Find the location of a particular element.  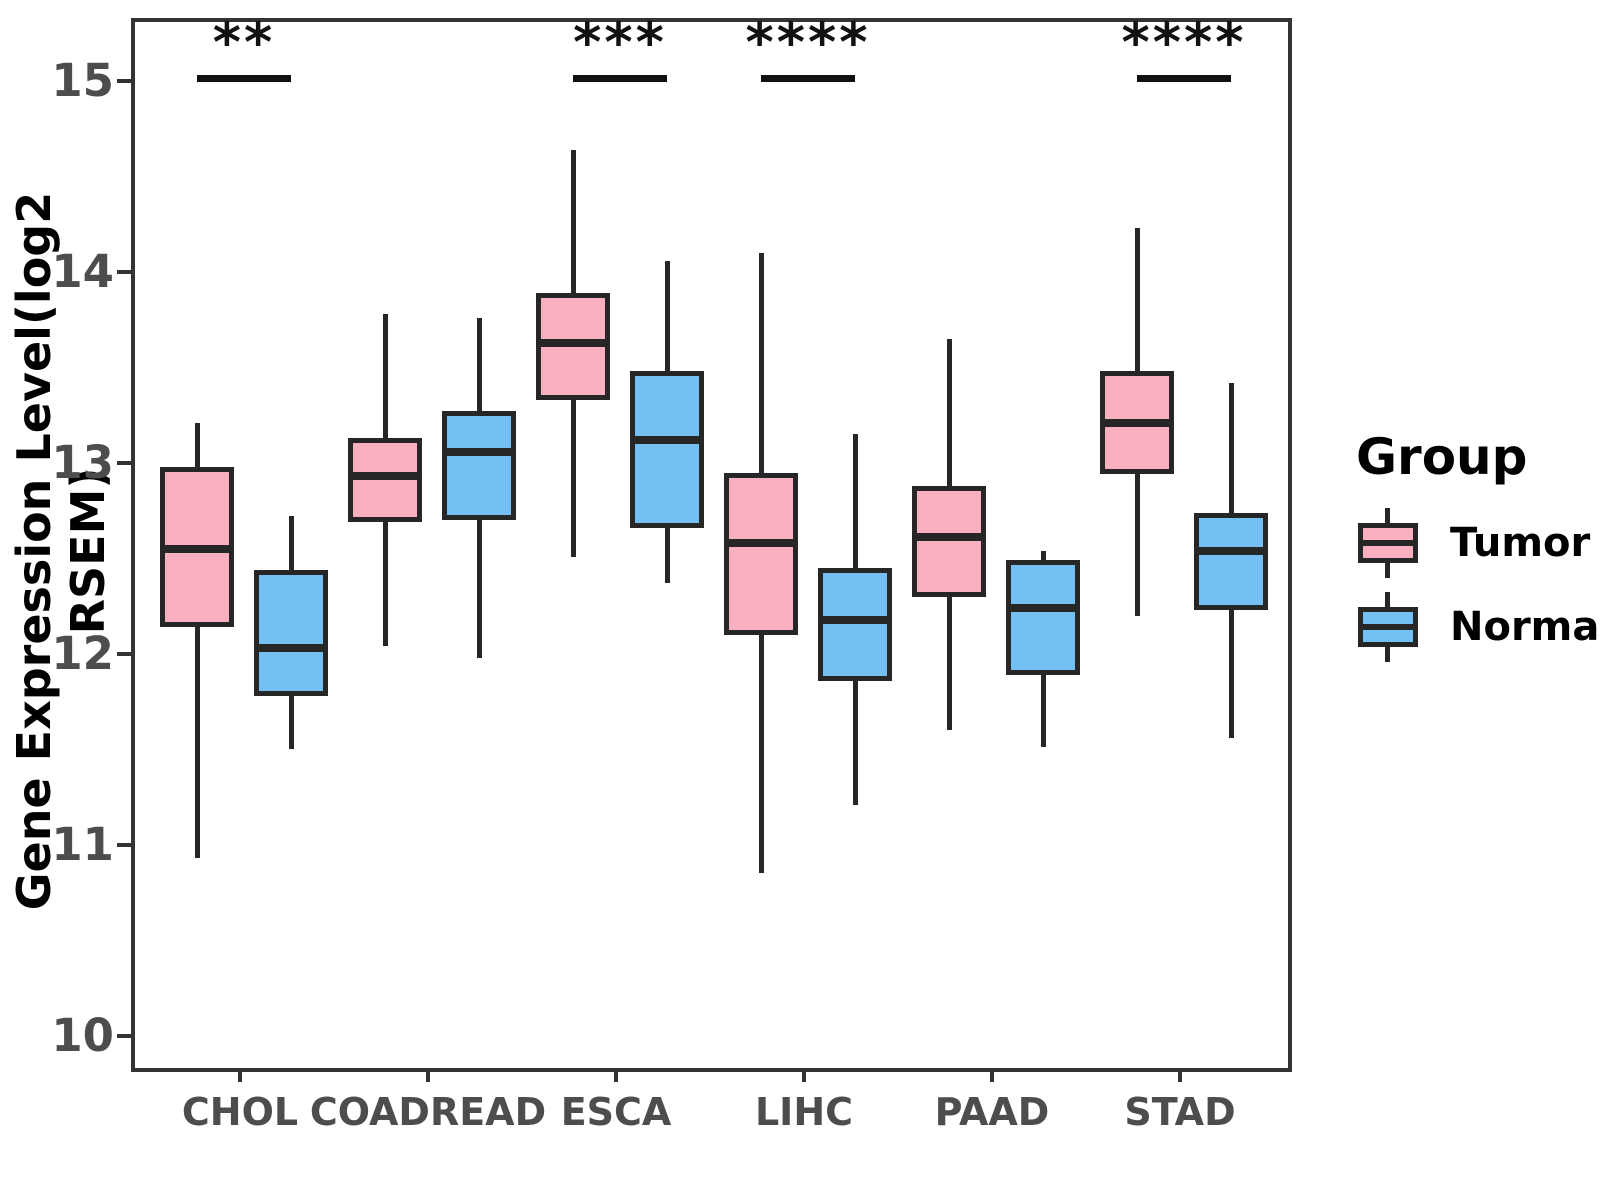

legend-title: Group is located at coordinates (1442, 457).